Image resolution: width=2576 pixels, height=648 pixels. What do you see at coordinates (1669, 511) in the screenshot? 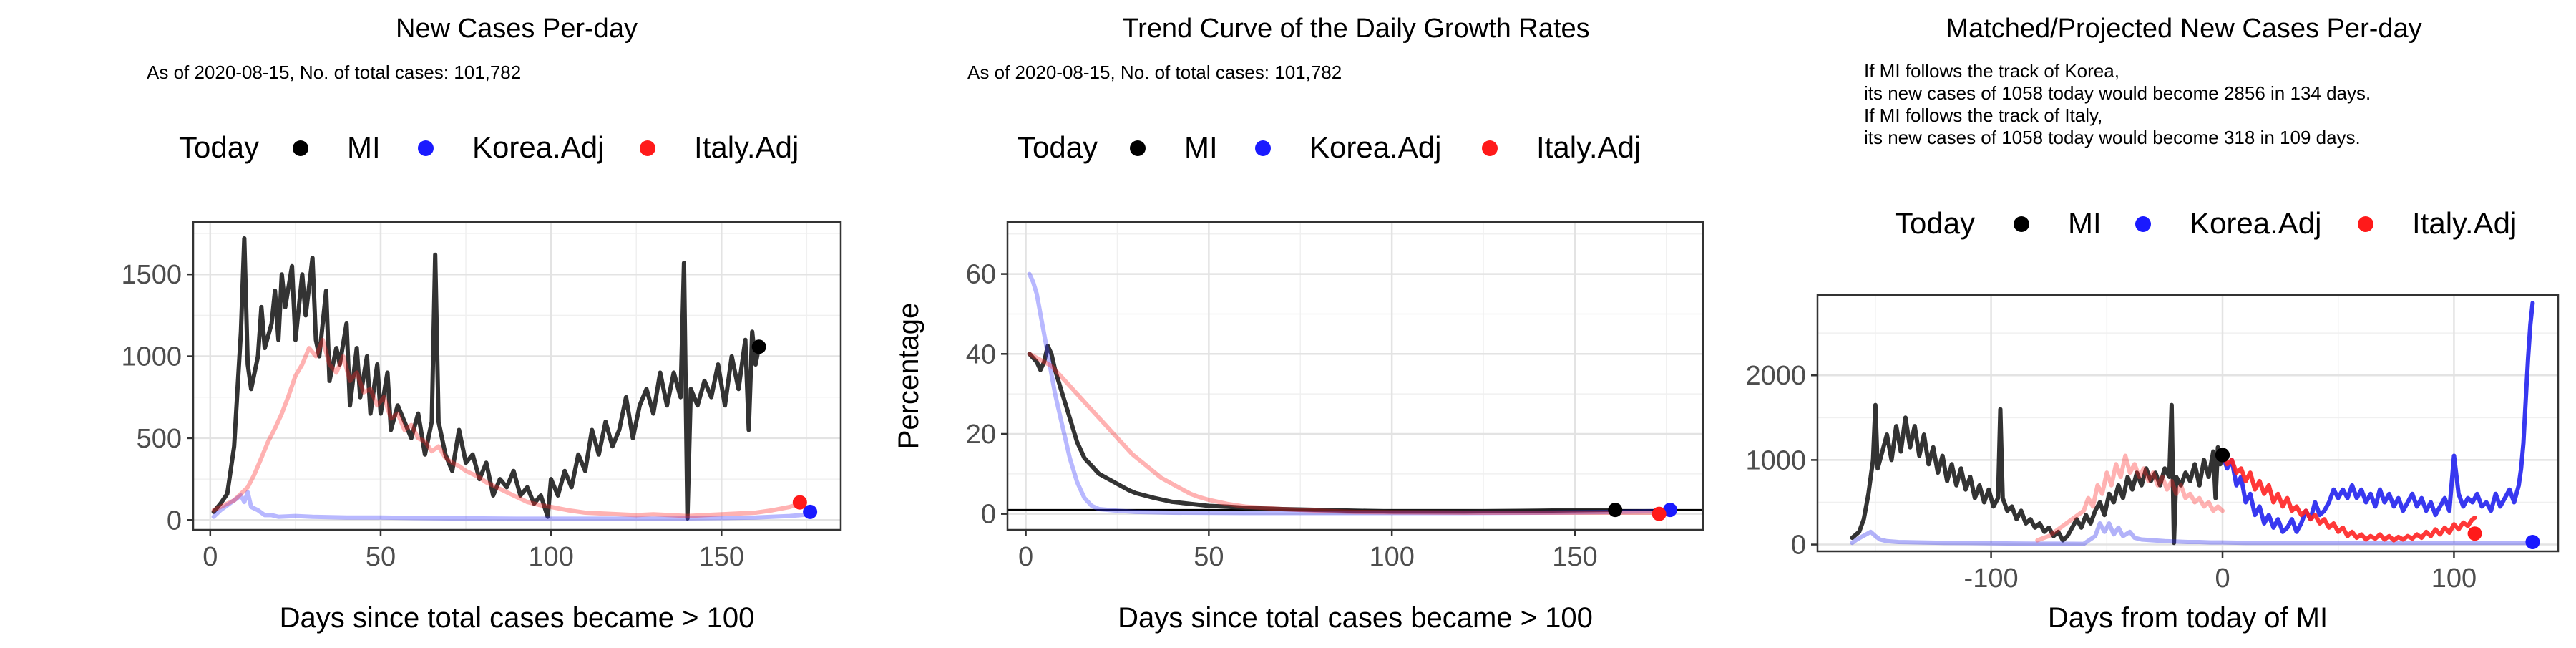
I see `chart-2-today-point-korea-adj` at bounding box center [1669, 511].